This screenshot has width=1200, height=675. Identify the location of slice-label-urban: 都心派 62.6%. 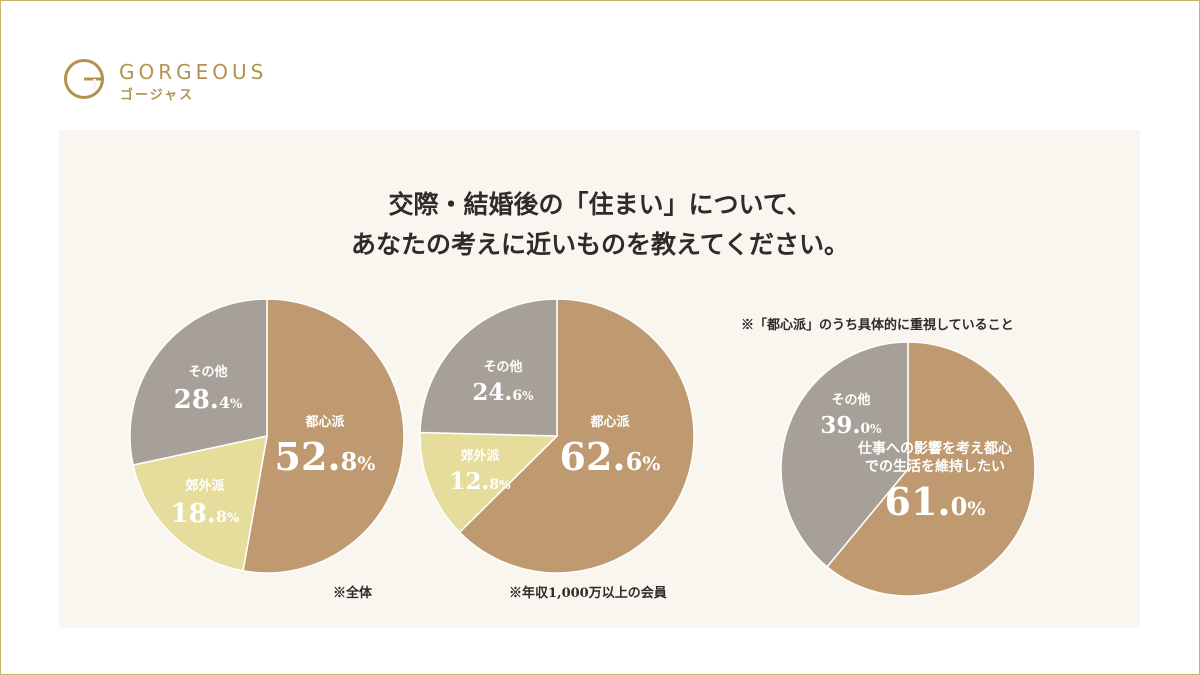
(610, 446).